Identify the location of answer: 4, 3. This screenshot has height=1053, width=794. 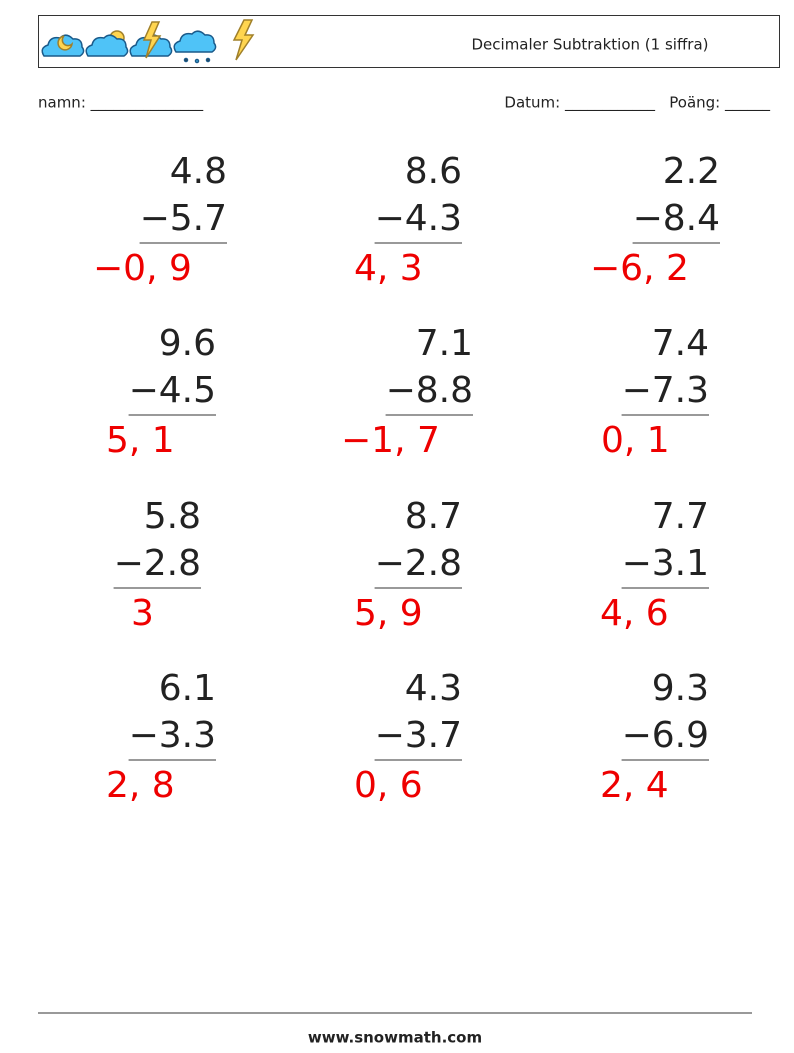
(388, 268).